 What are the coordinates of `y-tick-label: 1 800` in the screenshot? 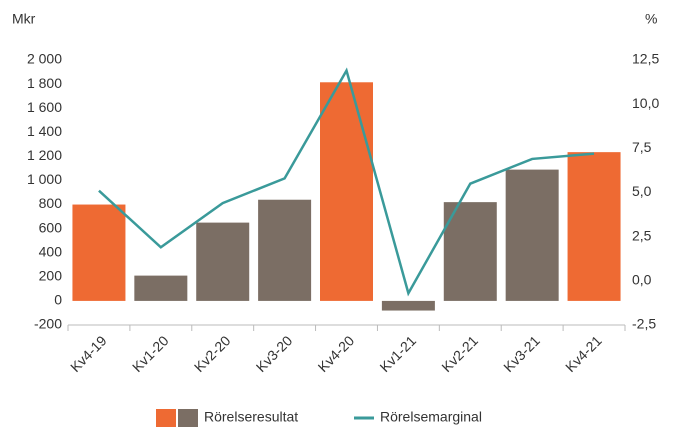 It's located at (44, 83).